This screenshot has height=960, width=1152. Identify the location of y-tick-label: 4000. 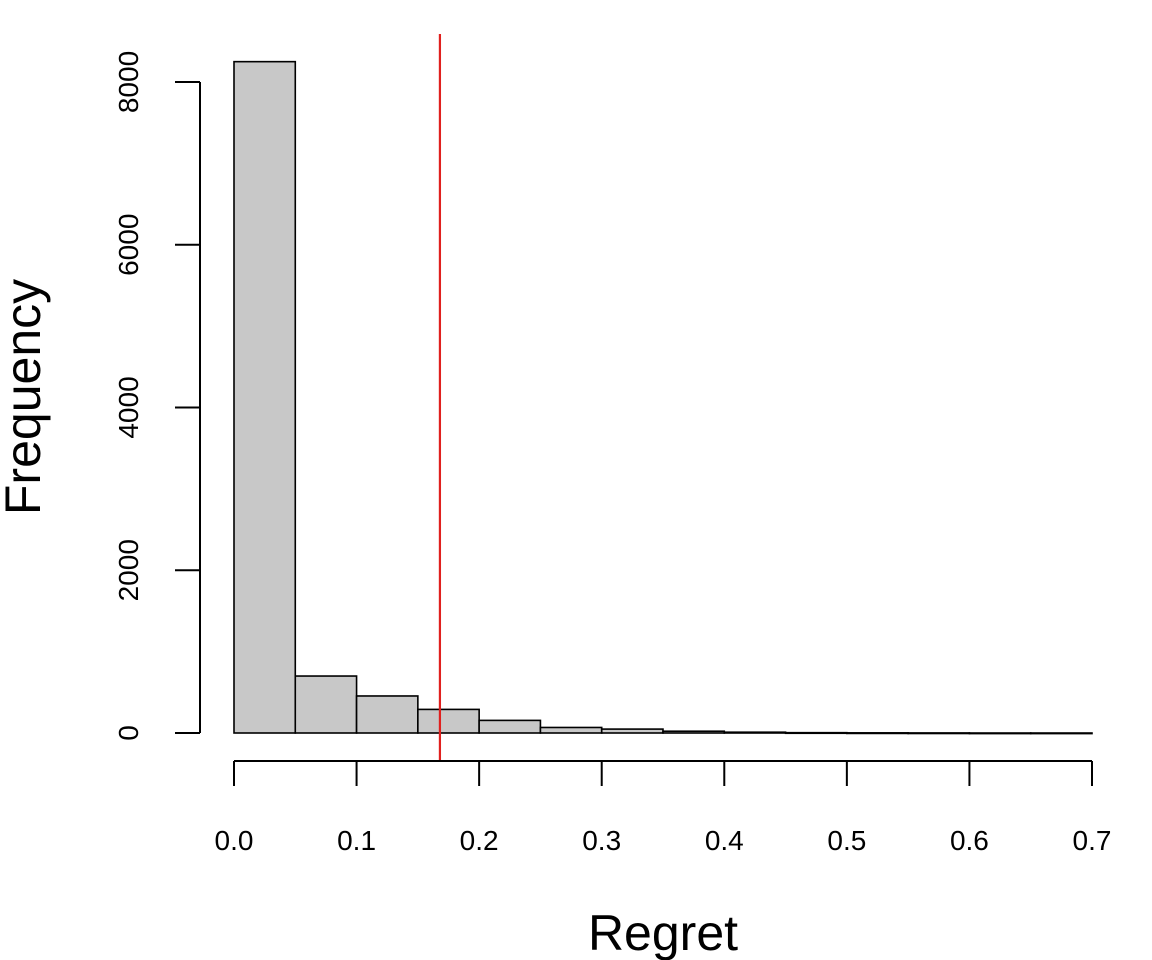
(128, 407).